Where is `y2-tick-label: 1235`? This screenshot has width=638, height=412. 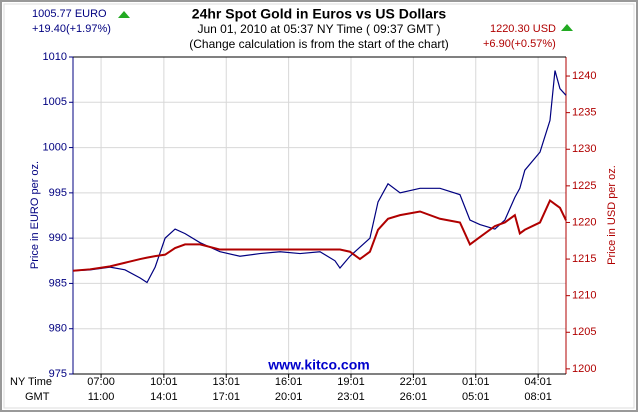 y2-tick-label: 1235 is located at coordinates (584, 113).